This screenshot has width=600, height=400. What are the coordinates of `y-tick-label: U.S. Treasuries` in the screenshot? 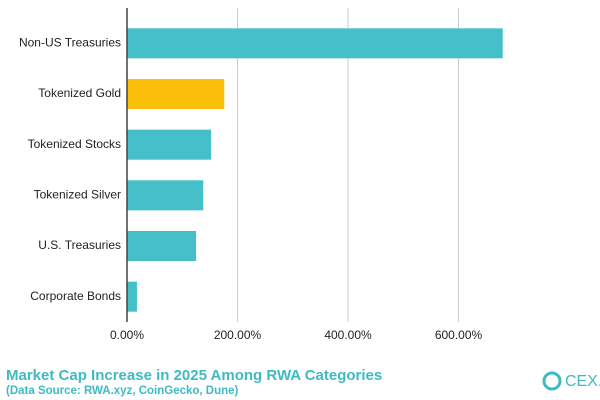 It's located at (79, 245).